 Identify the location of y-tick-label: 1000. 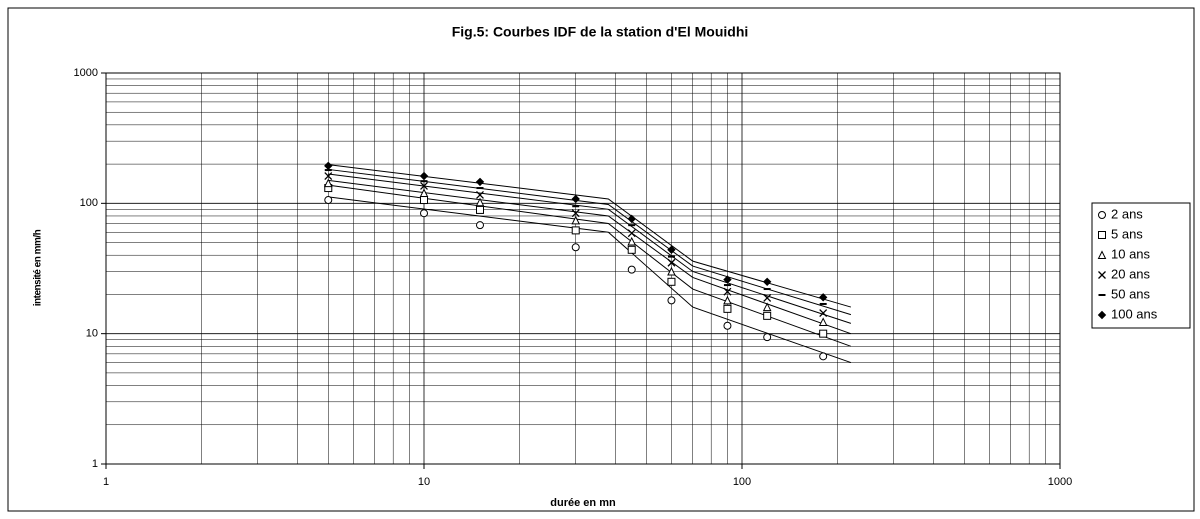
(86, 73).